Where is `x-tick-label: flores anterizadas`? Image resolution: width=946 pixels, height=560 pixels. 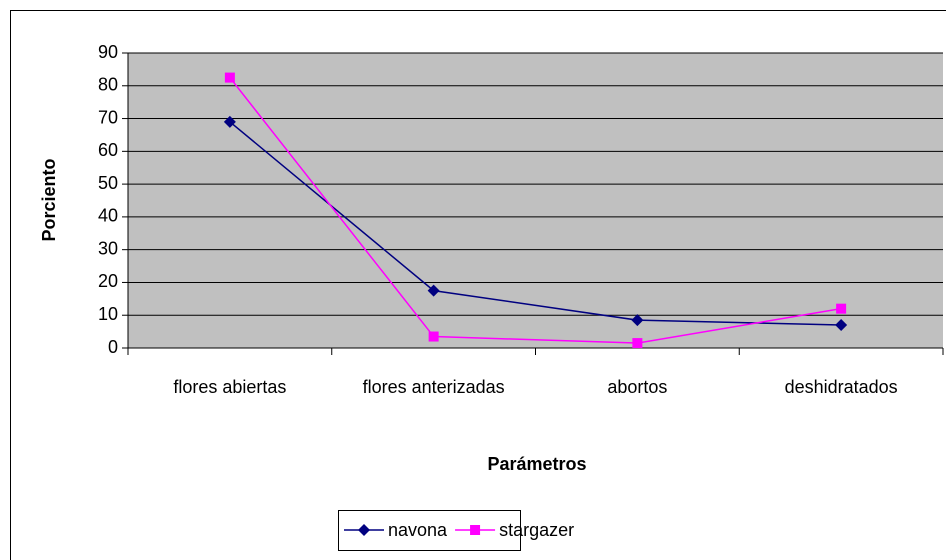 x-tick-label: flores anterizadas is located at coordinates (433, 387).